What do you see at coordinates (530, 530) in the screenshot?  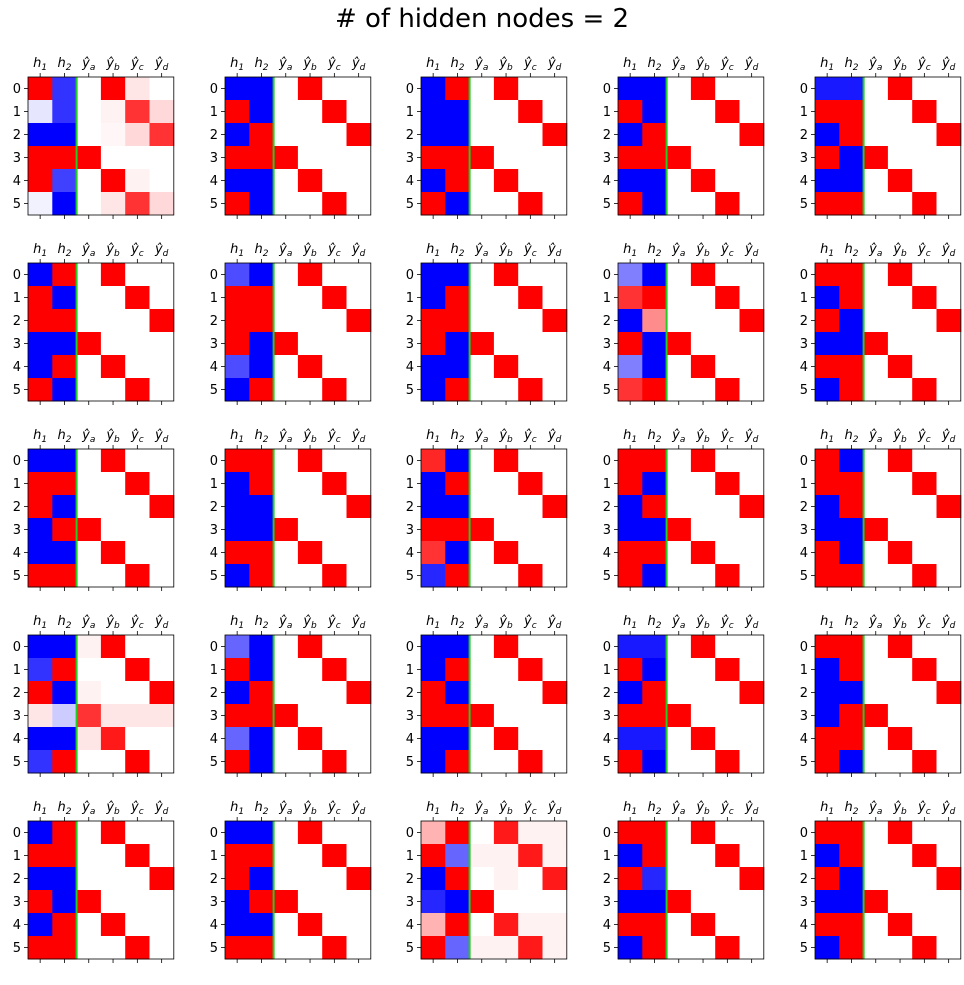 I see `cell-r3-c4` at bounding box center [530, 530].